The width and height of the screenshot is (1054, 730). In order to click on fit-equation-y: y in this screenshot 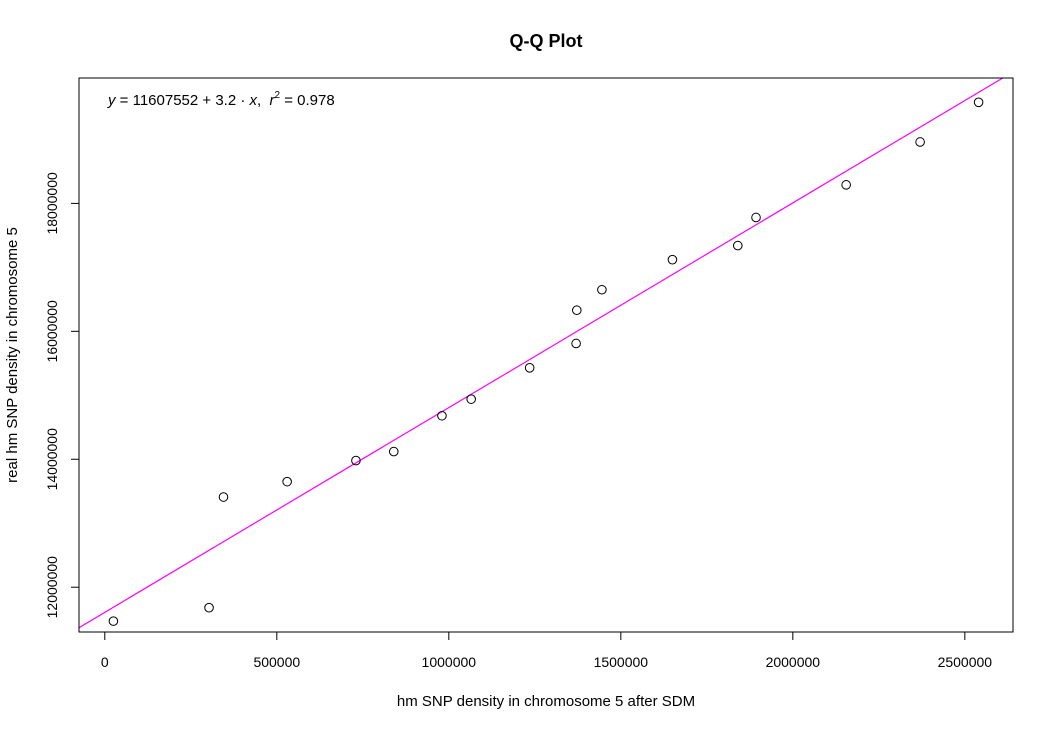, I will do `click(112, 100)`.